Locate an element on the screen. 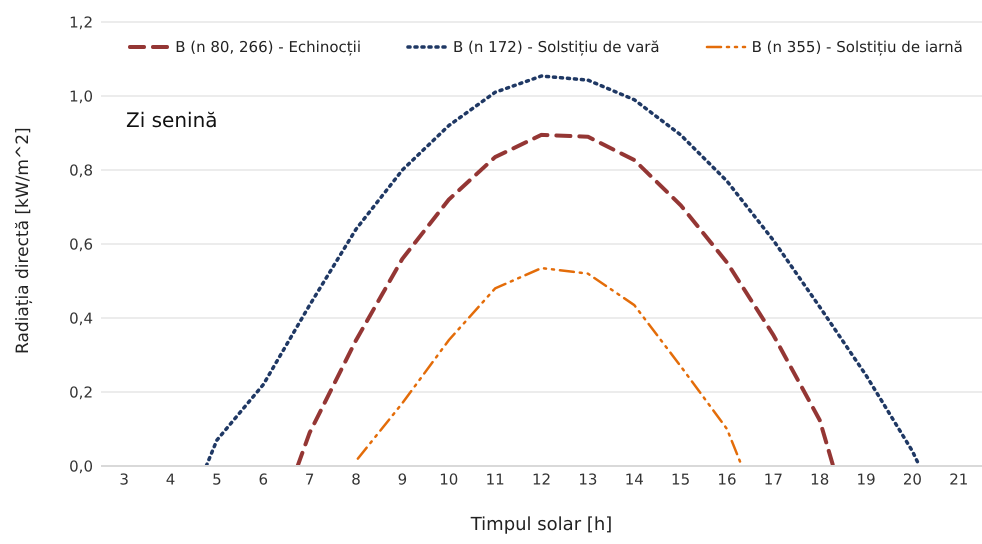 Image resolution: width=982 pixels, height=544 pixels. y-tick-label: 0,2 is located at coordinates (81, 392).